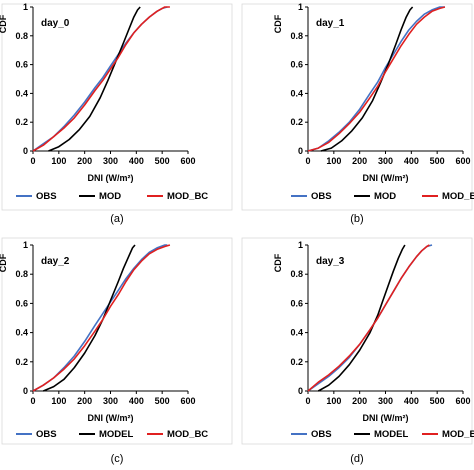 This screenshot has height=470, width=474. I want to click on day-annotation: day_3, so click(330, 261).